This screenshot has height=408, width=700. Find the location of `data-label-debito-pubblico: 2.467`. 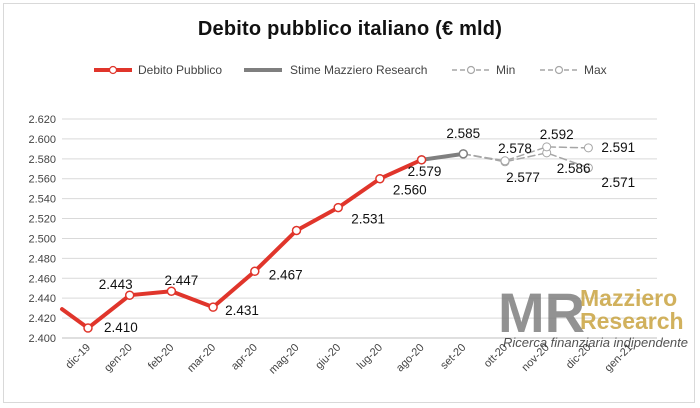

data-label-debito-pubblico: 2.467 is located at coordinates (286, 274).